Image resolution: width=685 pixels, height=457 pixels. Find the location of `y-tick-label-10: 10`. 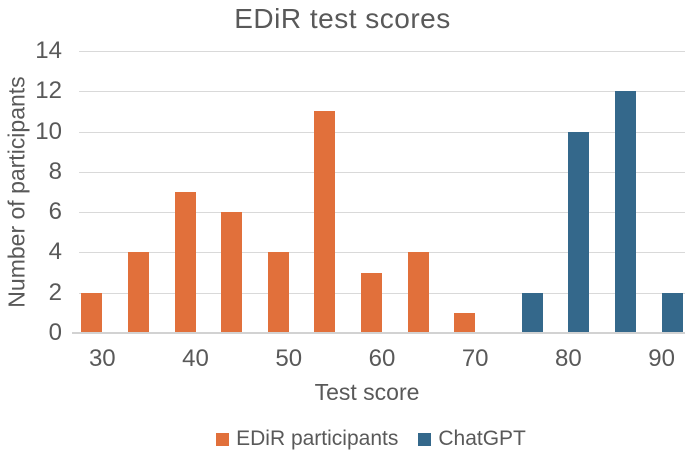

y-tick-label-10: 10 is located at coordinates (48, 131).